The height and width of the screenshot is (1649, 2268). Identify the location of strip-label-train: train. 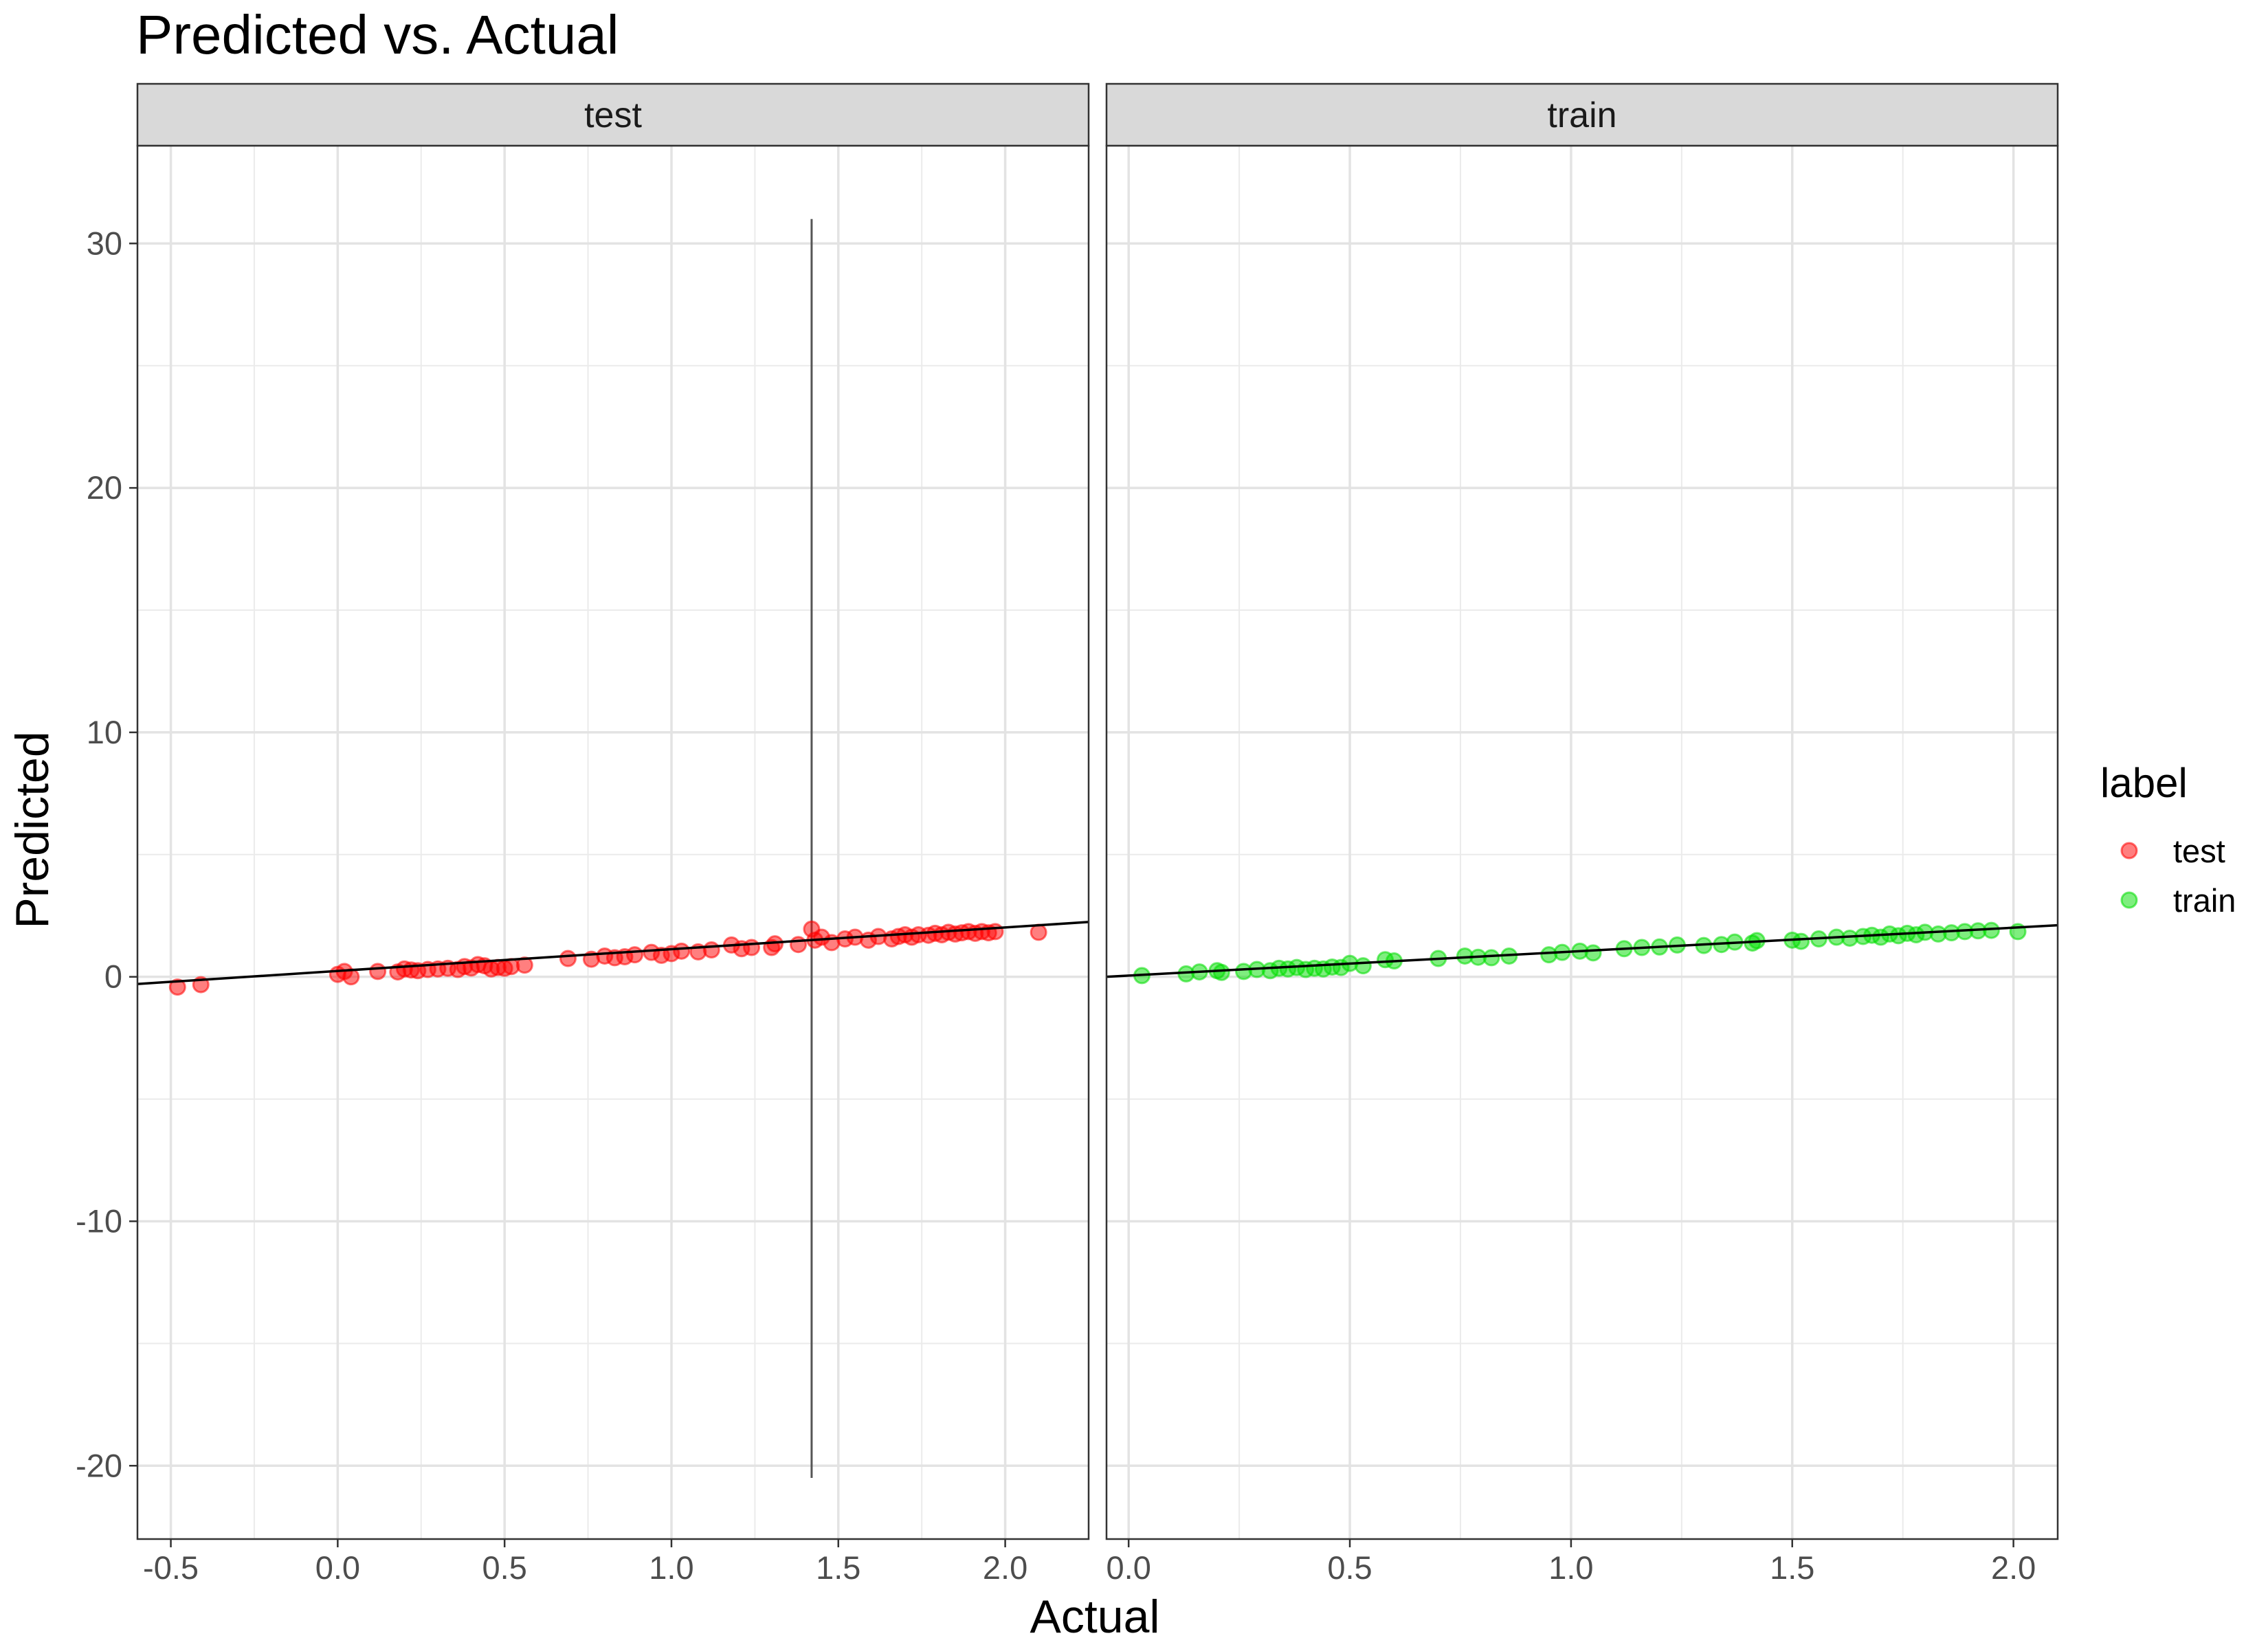
(1581, 116).